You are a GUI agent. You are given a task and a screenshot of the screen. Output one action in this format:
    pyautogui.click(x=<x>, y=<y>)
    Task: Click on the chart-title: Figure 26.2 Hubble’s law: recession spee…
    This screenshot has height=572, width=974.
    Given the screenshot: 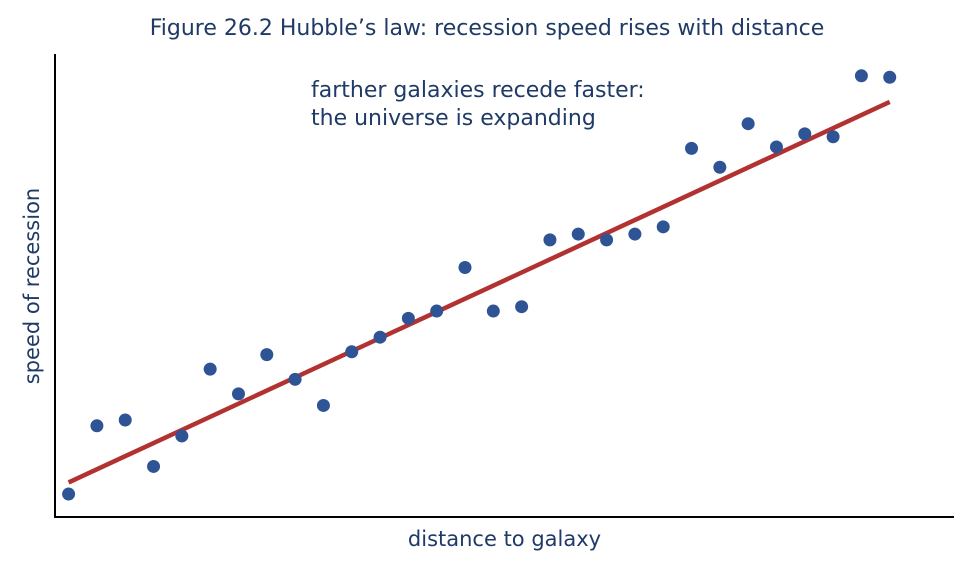 What is the action you would take?
    pyautogui.click(x=487, y=28)
    